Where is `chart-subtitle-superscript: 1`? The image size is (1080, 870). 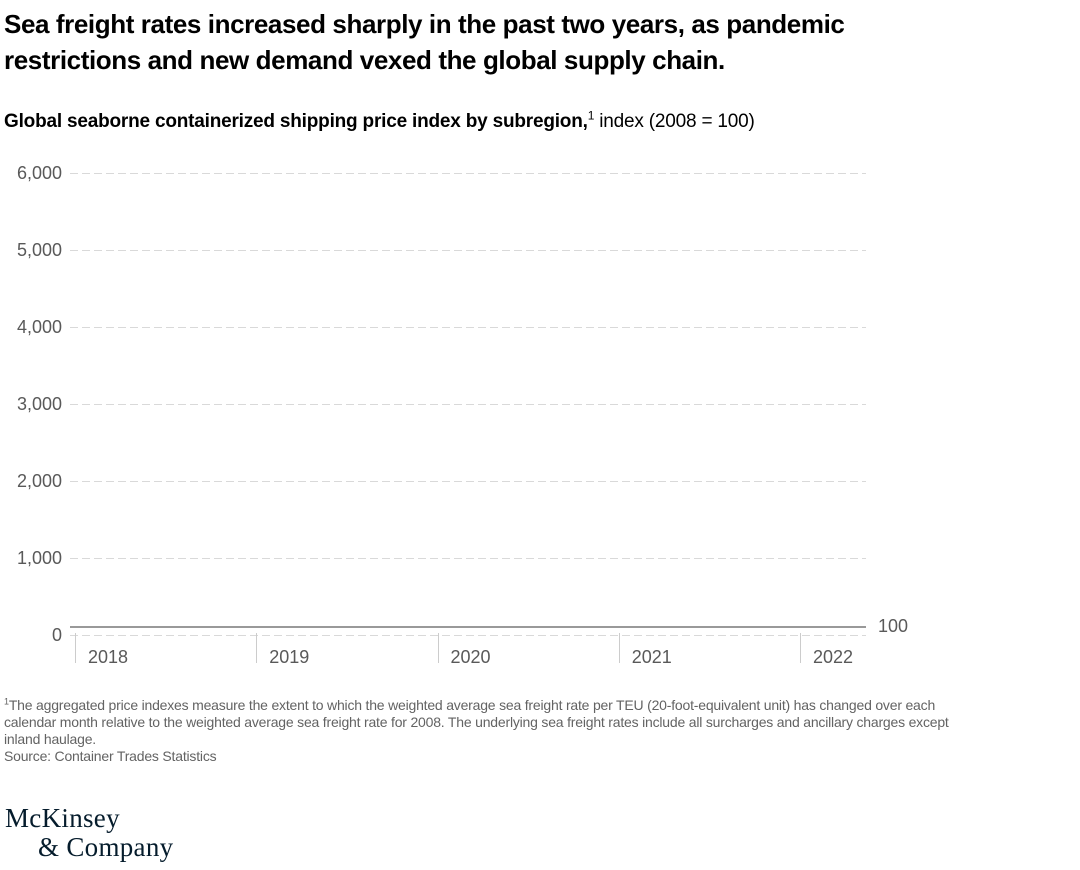
chart-subtitle-superscript: 1 is located at coordinates (591, 115).